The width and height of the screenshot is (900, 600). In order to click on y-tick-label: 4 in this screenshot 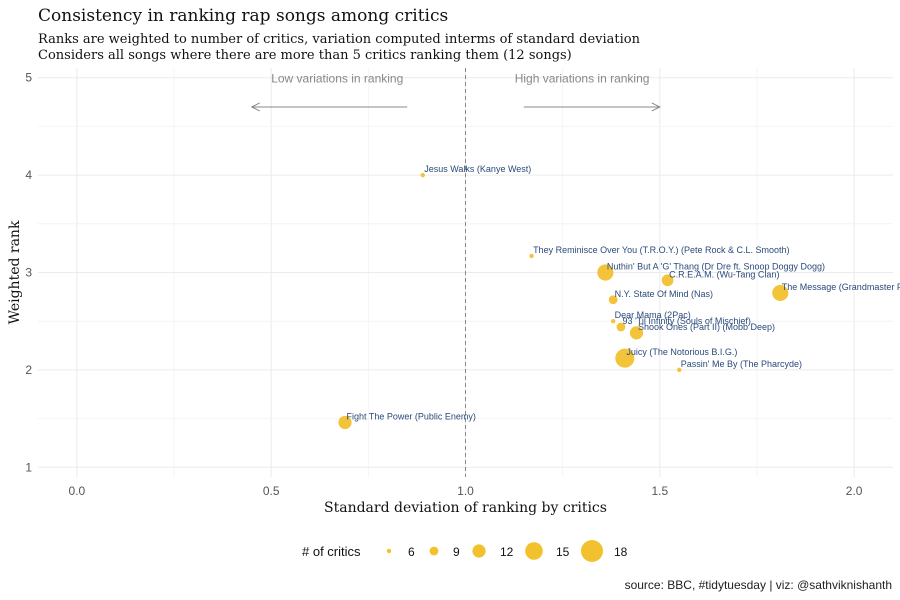, I will do `click(28, 175)`.